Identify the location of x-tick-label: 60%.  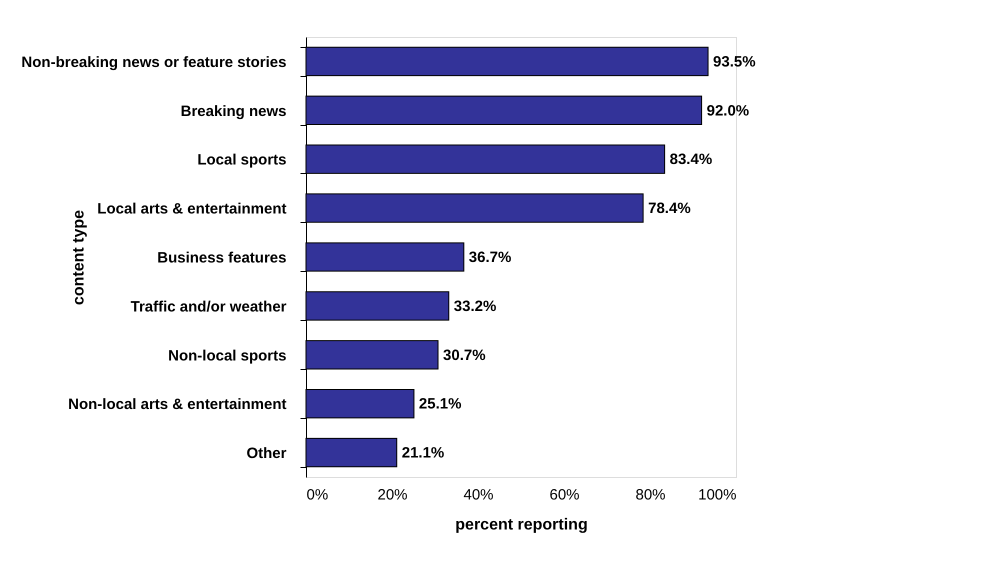
(564, 495).